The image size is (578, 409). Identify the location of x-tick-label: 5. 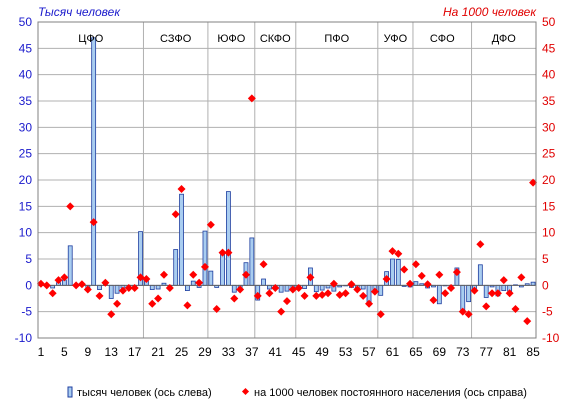
(64, 352).